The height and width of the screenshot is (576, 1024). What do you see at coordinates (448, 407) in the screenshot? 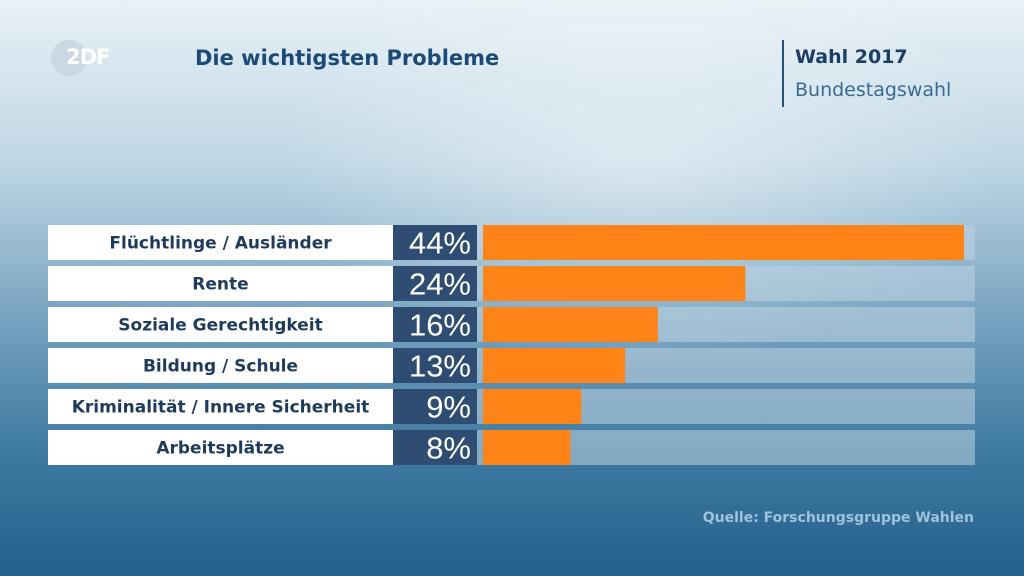
I see `value-label: 9%` at bounding box center [448, 407].